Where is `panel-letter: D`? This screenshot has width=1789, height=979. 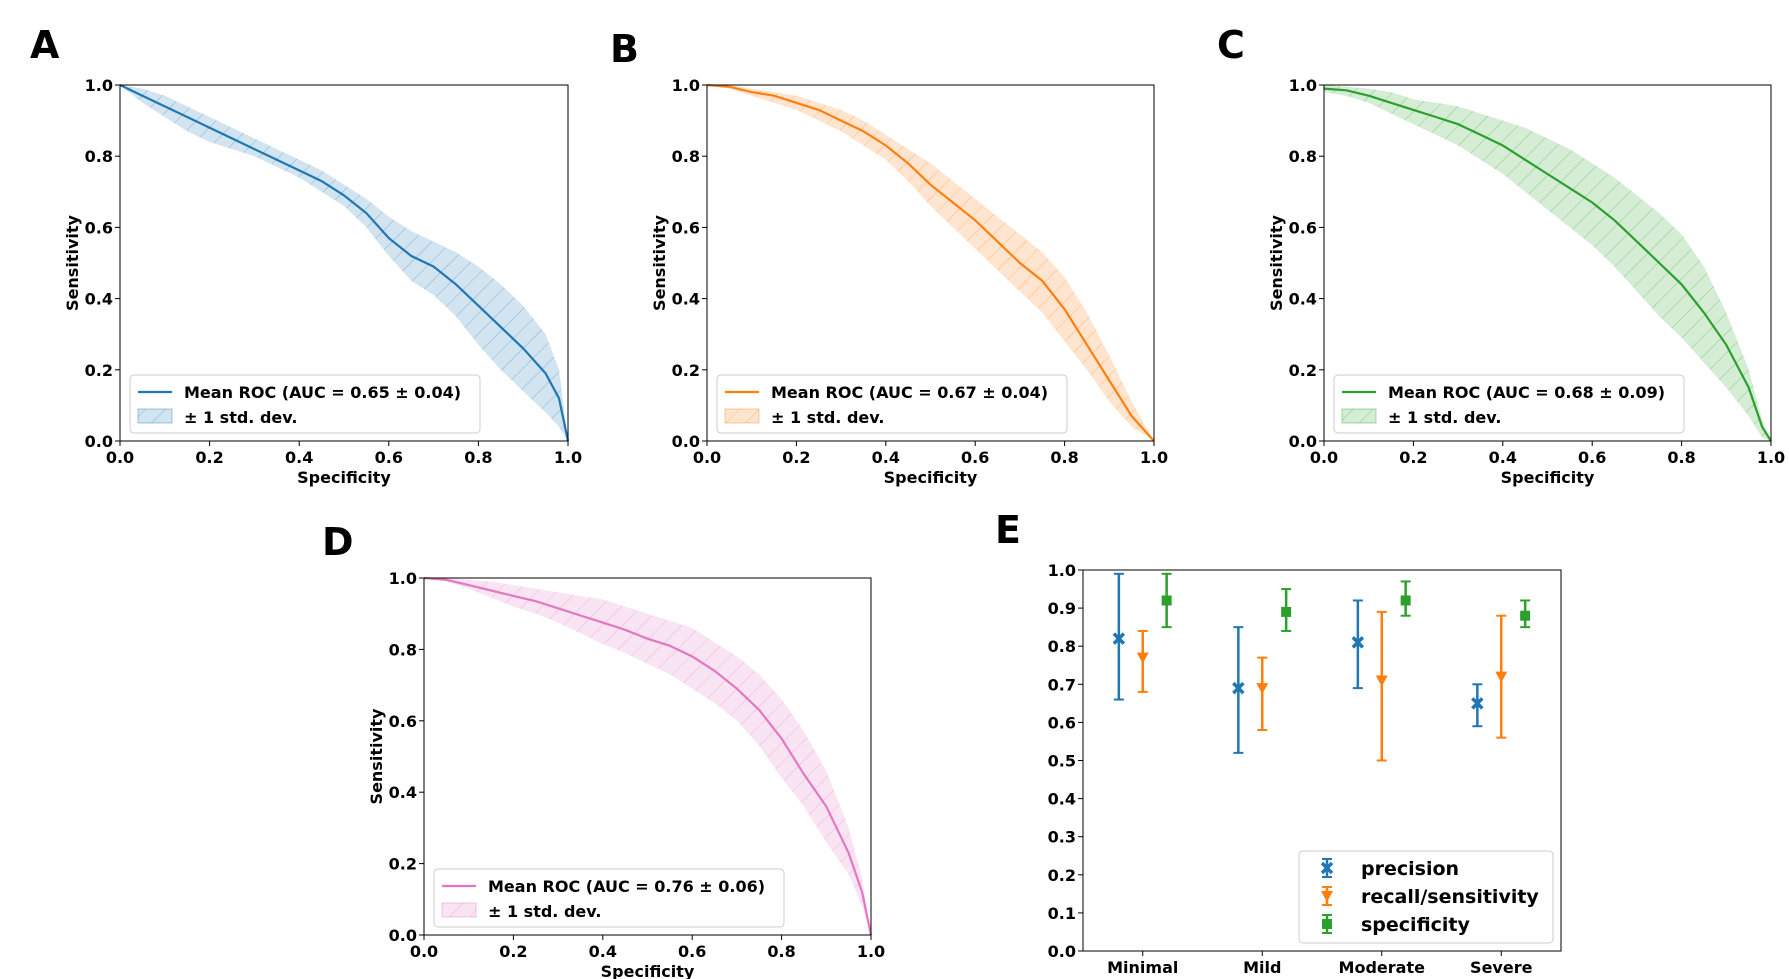 panel-letter: D is located at coordinates (338, 542).